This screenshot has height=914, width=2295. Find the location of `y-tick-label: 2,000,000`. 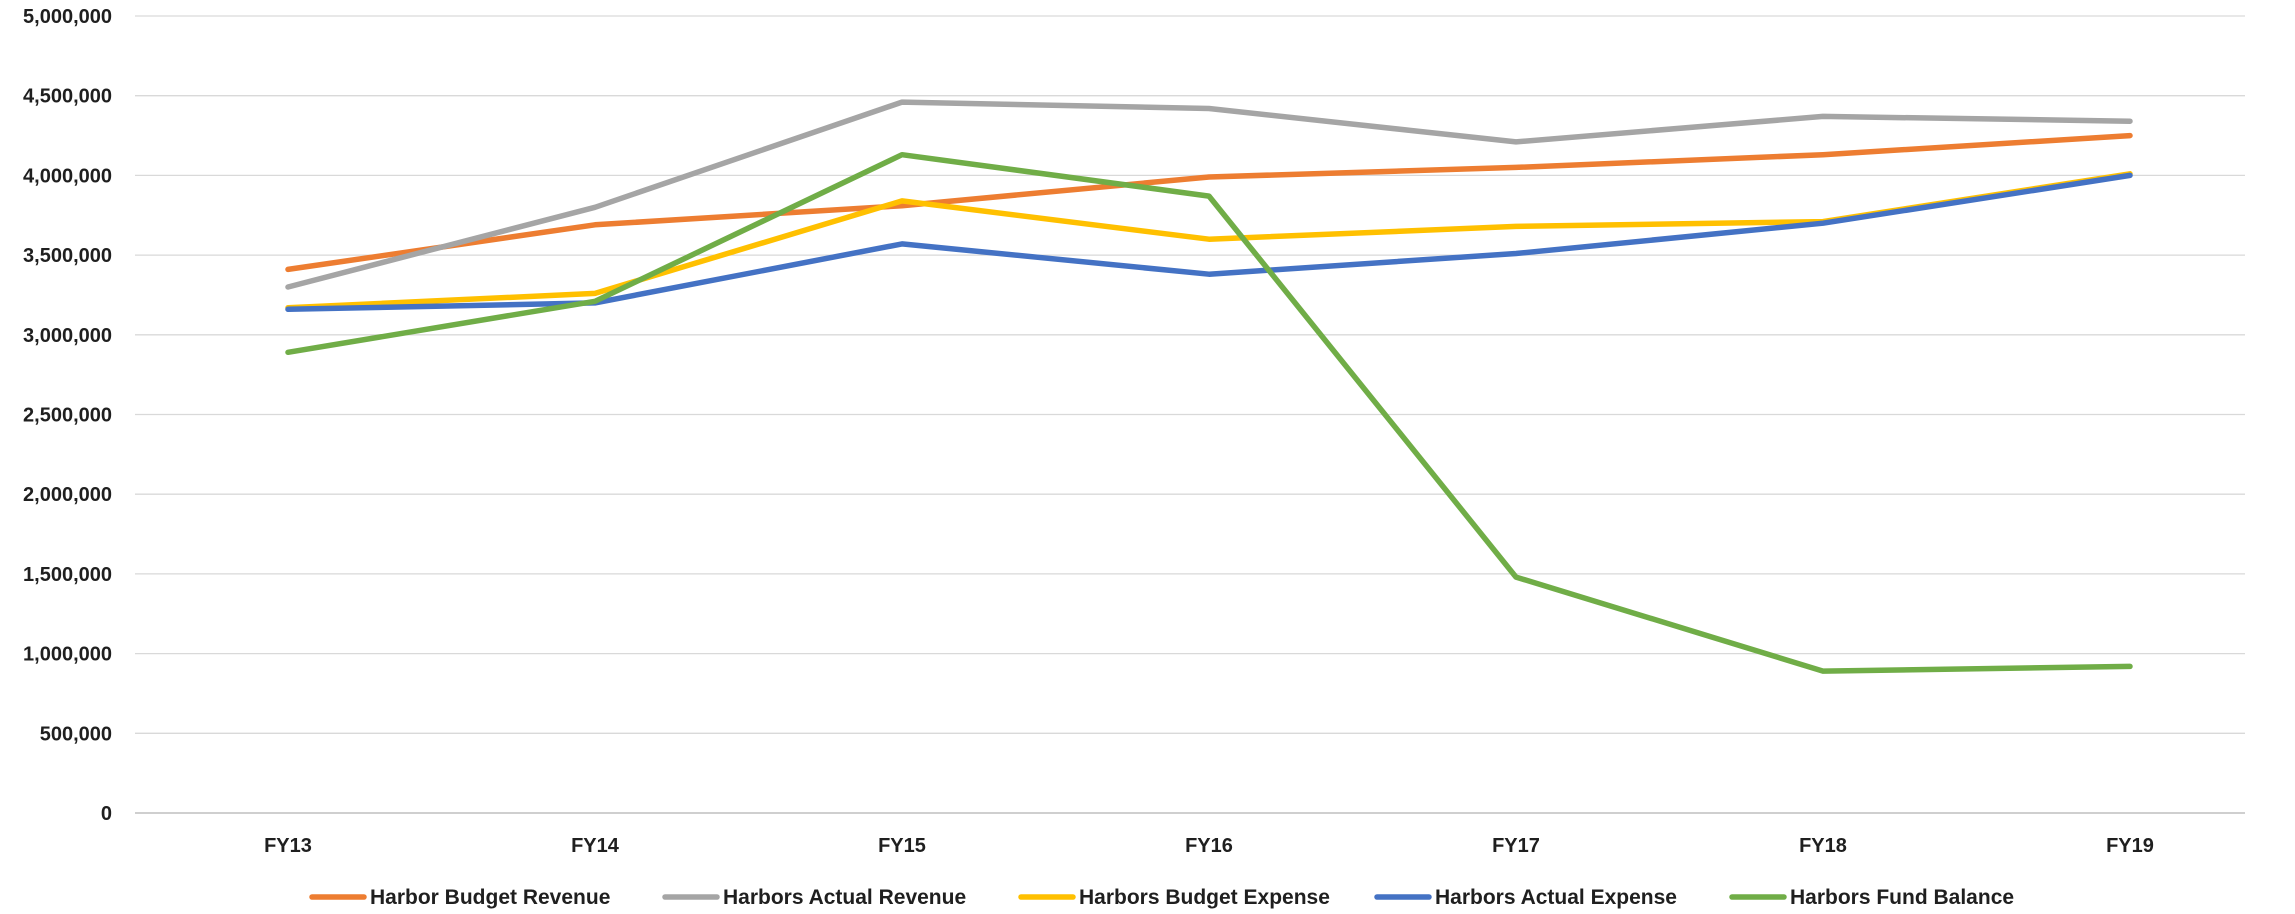

y-tick-label: 2,000,000 is located at coordinates (67, 495).